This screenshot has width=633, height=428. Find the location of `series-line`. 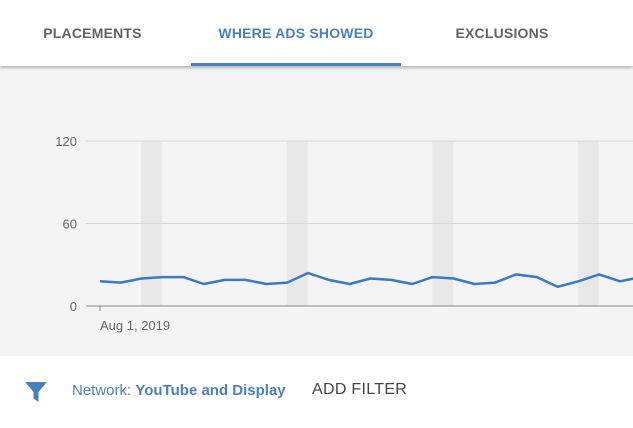

series-line is located at coordinates (366, 280).